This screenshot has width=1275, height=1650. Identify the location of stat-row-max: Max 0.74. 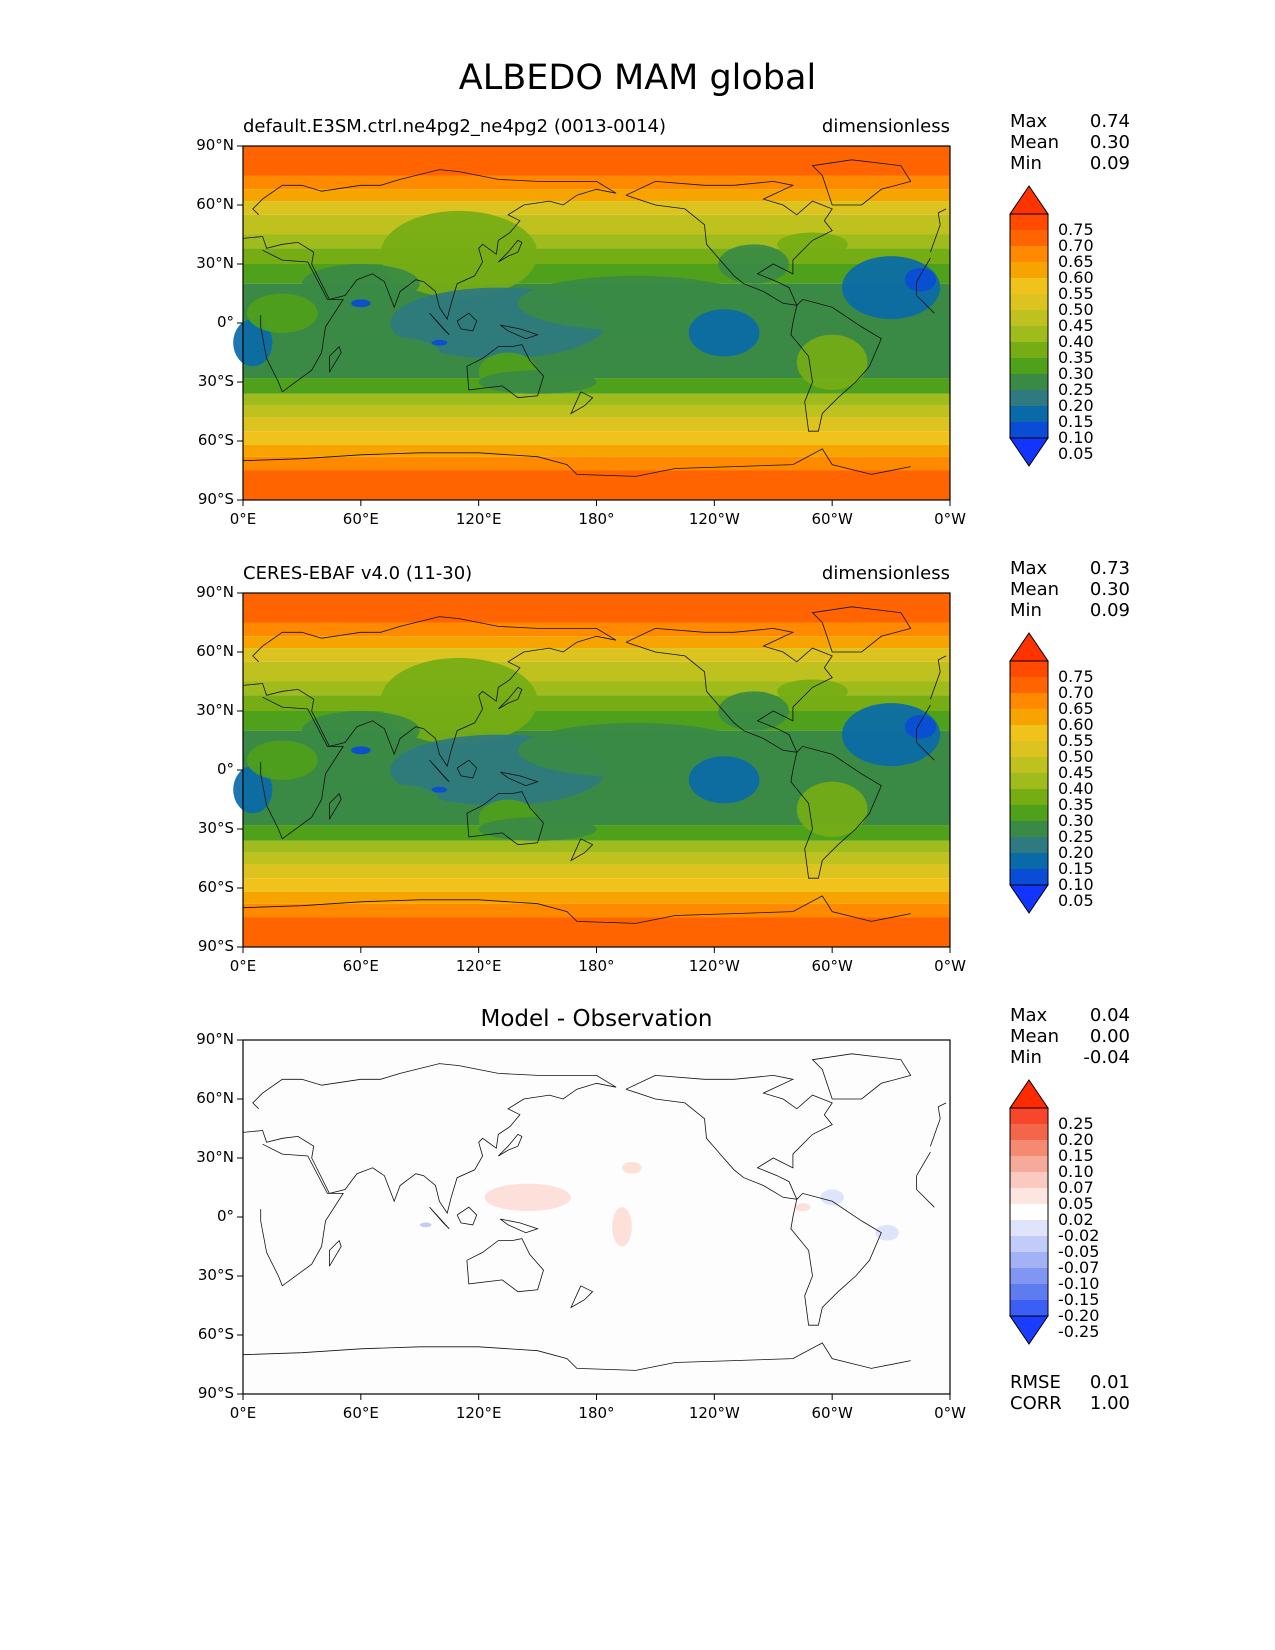
(1070, 122).